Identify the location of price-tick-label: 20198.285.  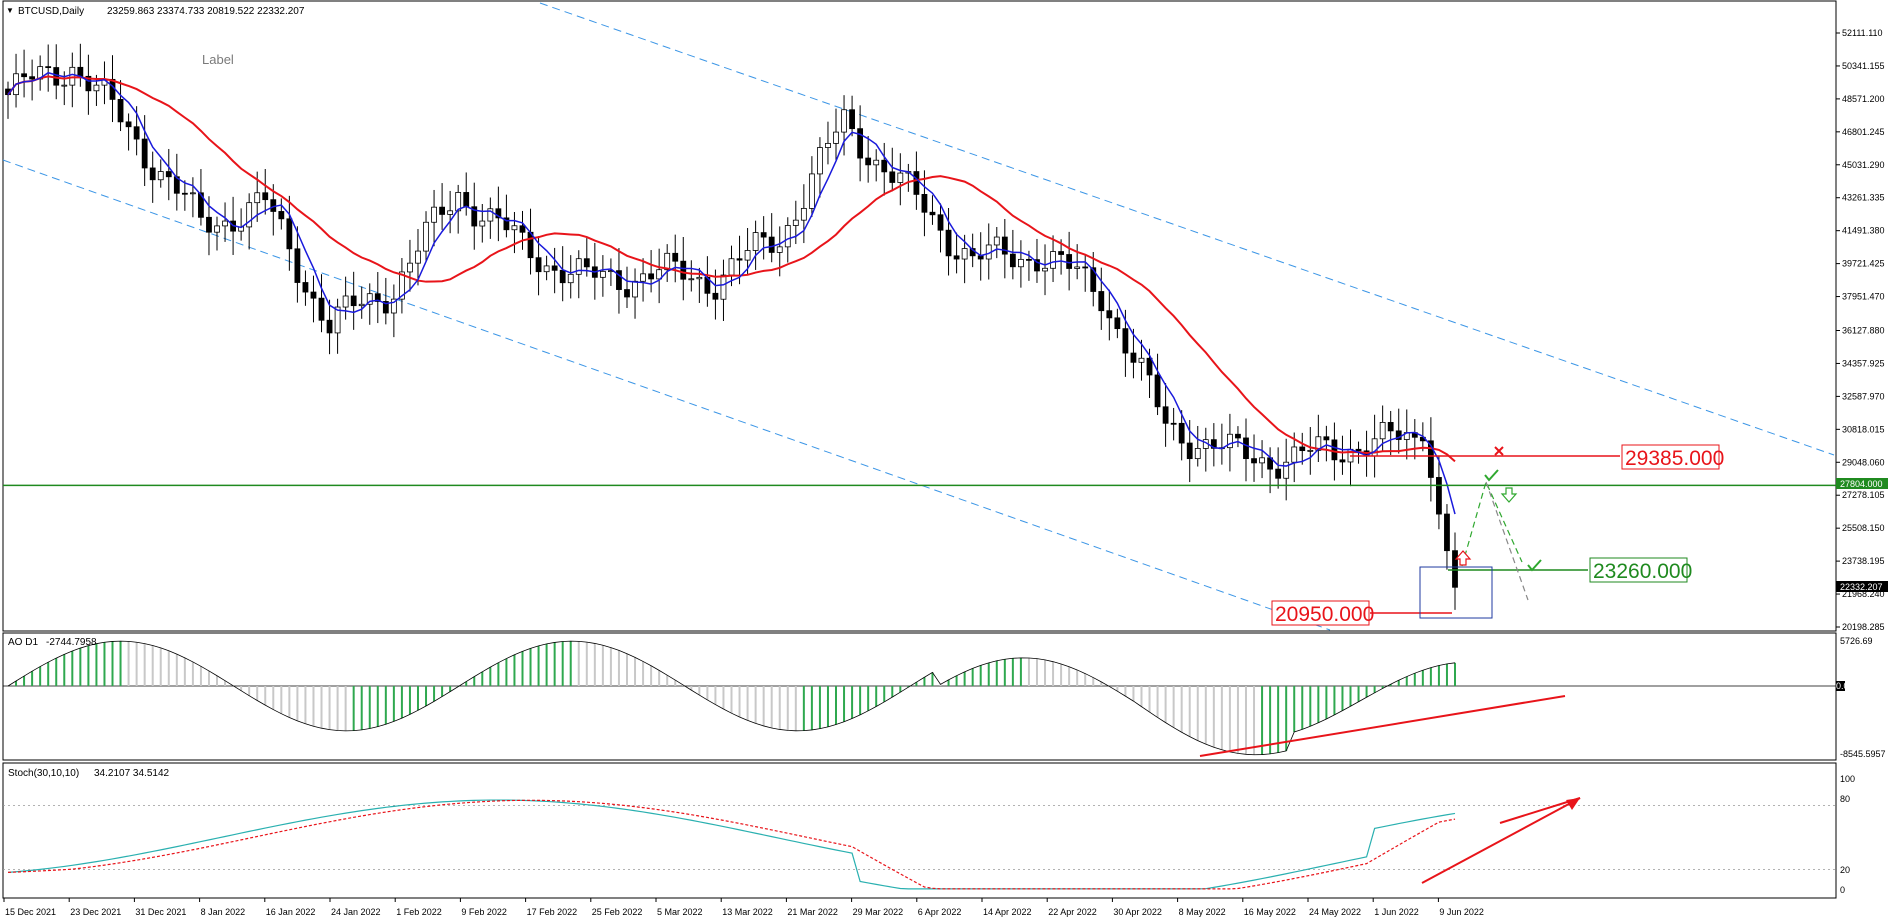
(1863, 627).